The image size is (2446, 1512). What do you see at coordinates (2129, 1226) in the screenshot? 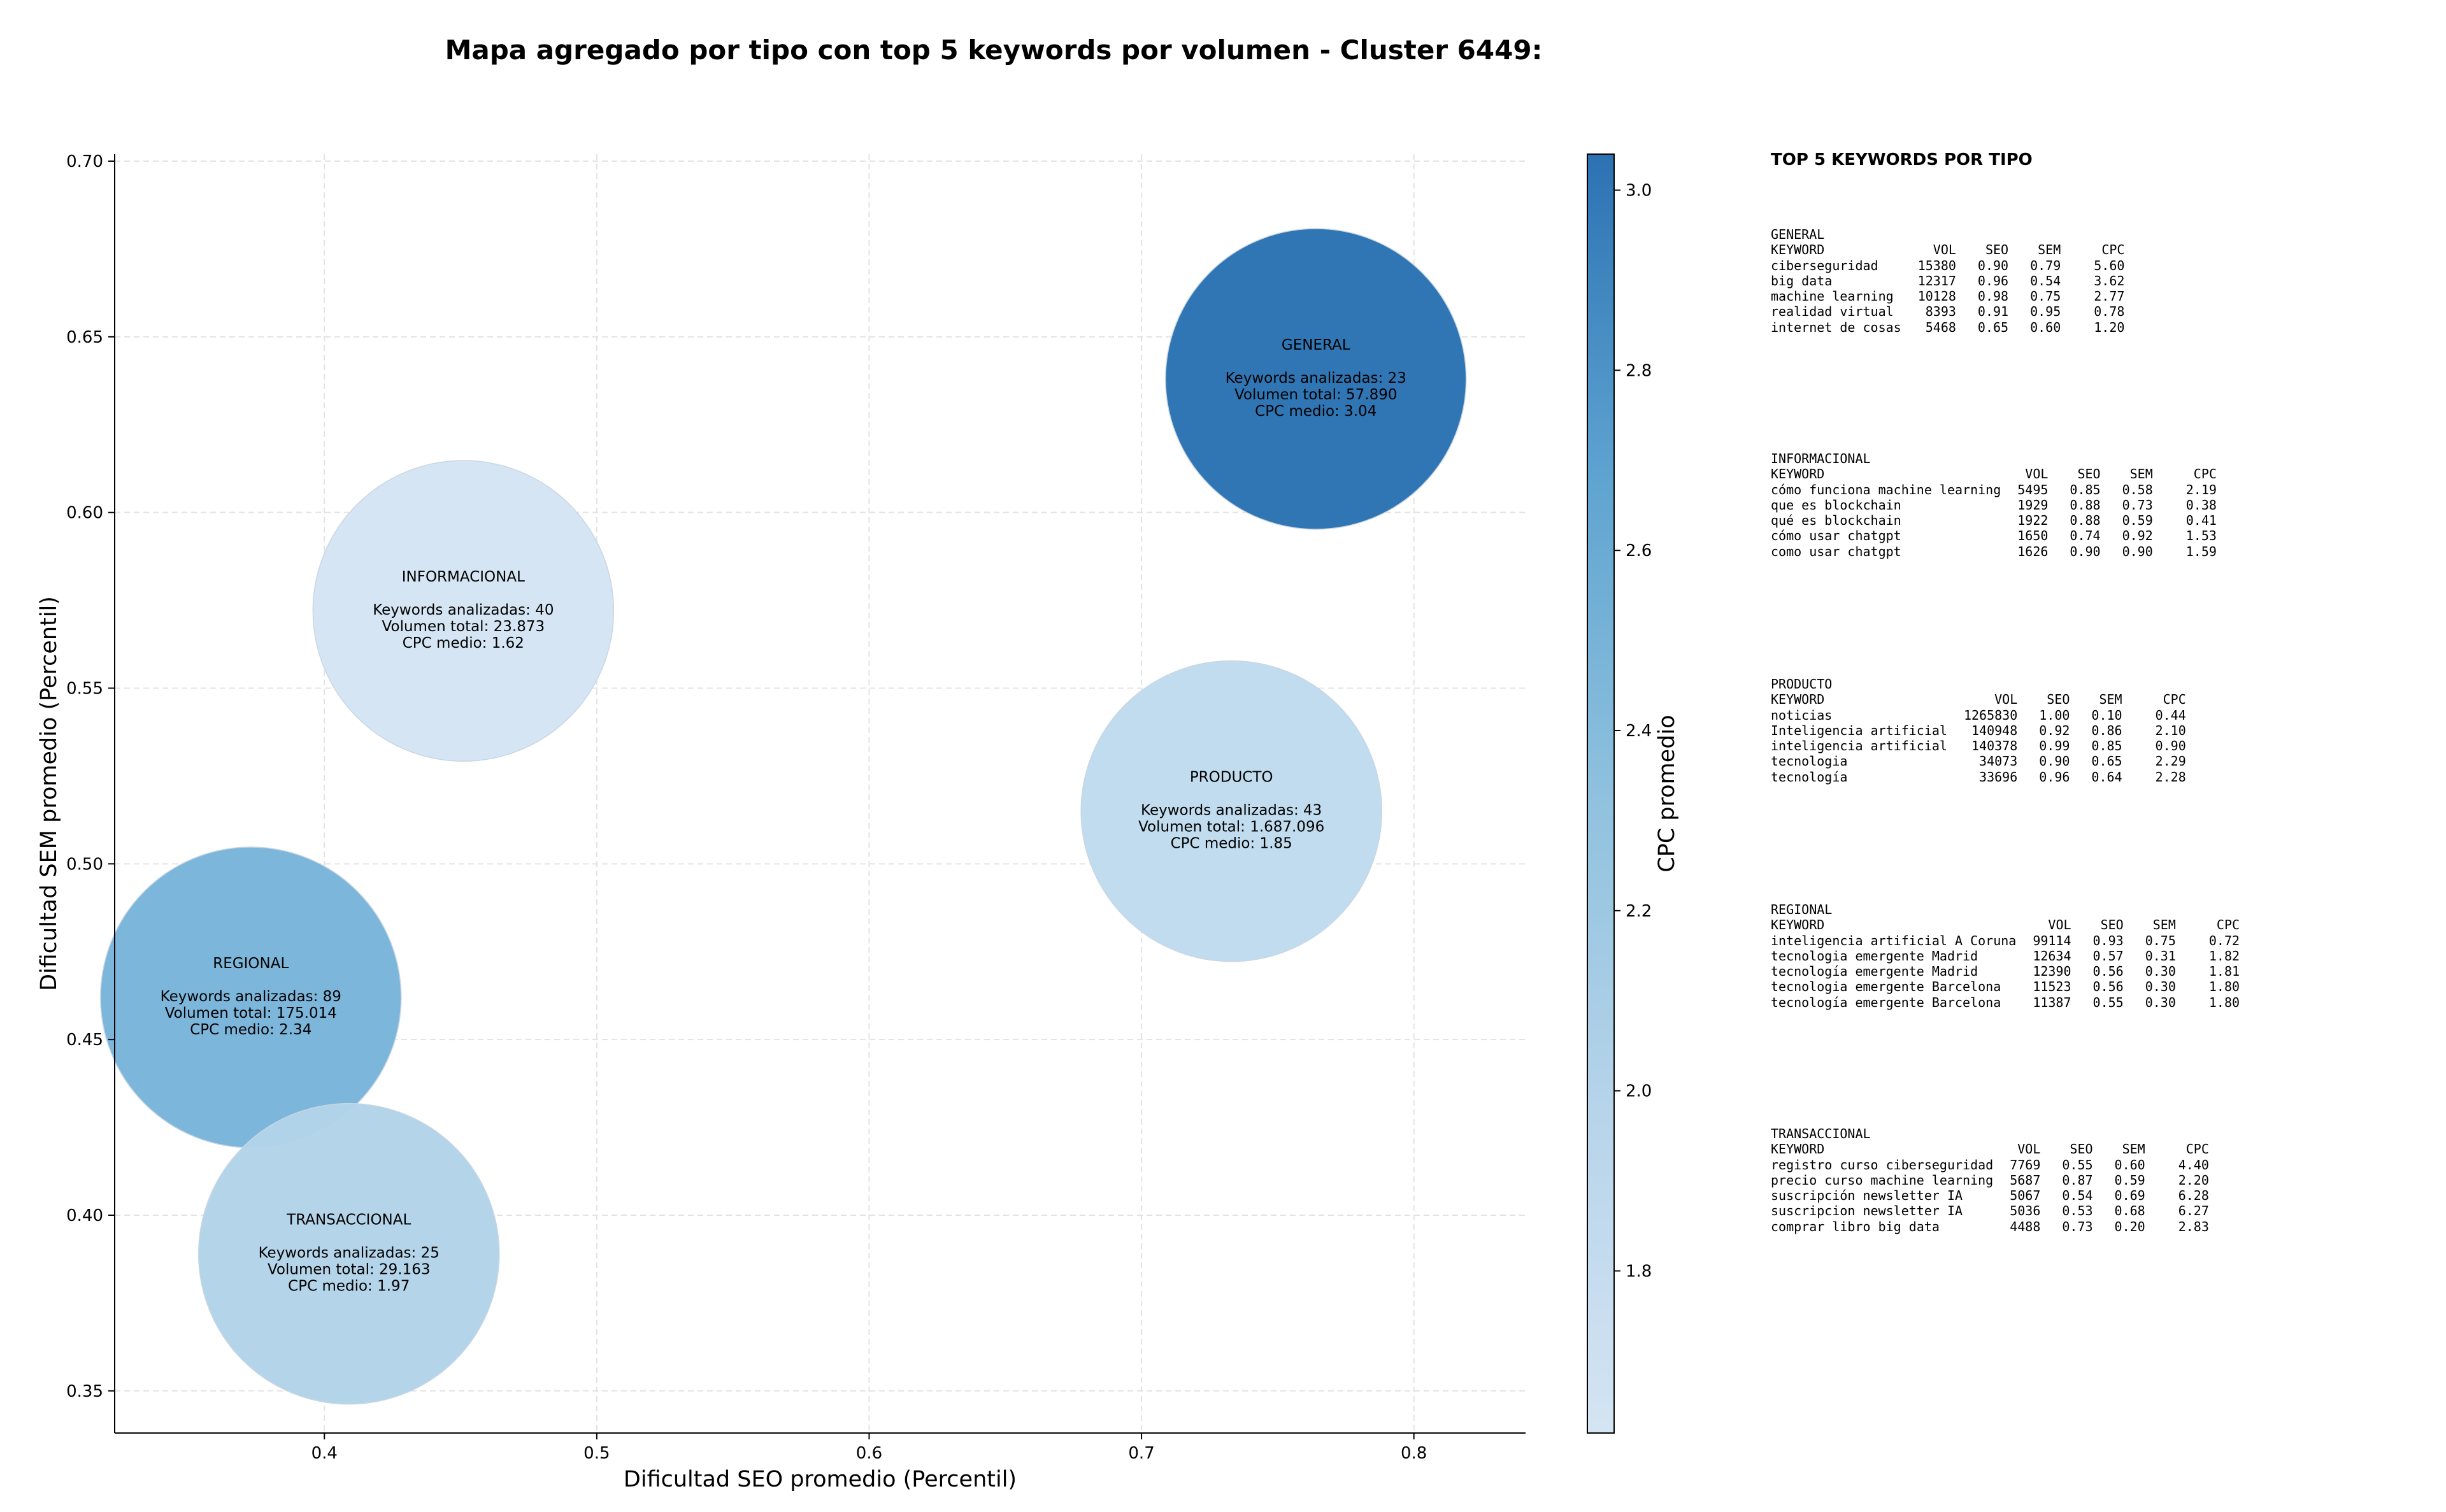
I see `table-cell: 0.20` at bounding box center [2129, 1226].